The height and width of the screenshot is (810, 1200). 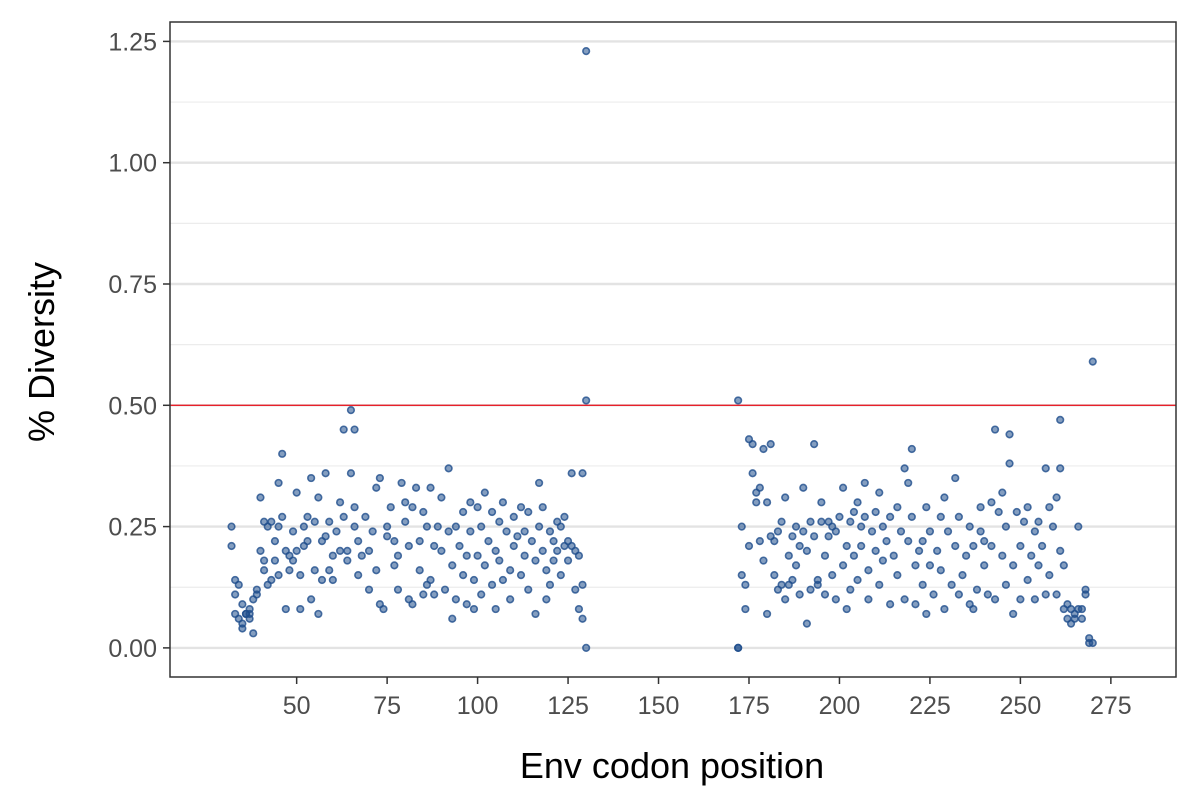 I want to click on y-tick-label: 0.25, so click(x=132, y=528).